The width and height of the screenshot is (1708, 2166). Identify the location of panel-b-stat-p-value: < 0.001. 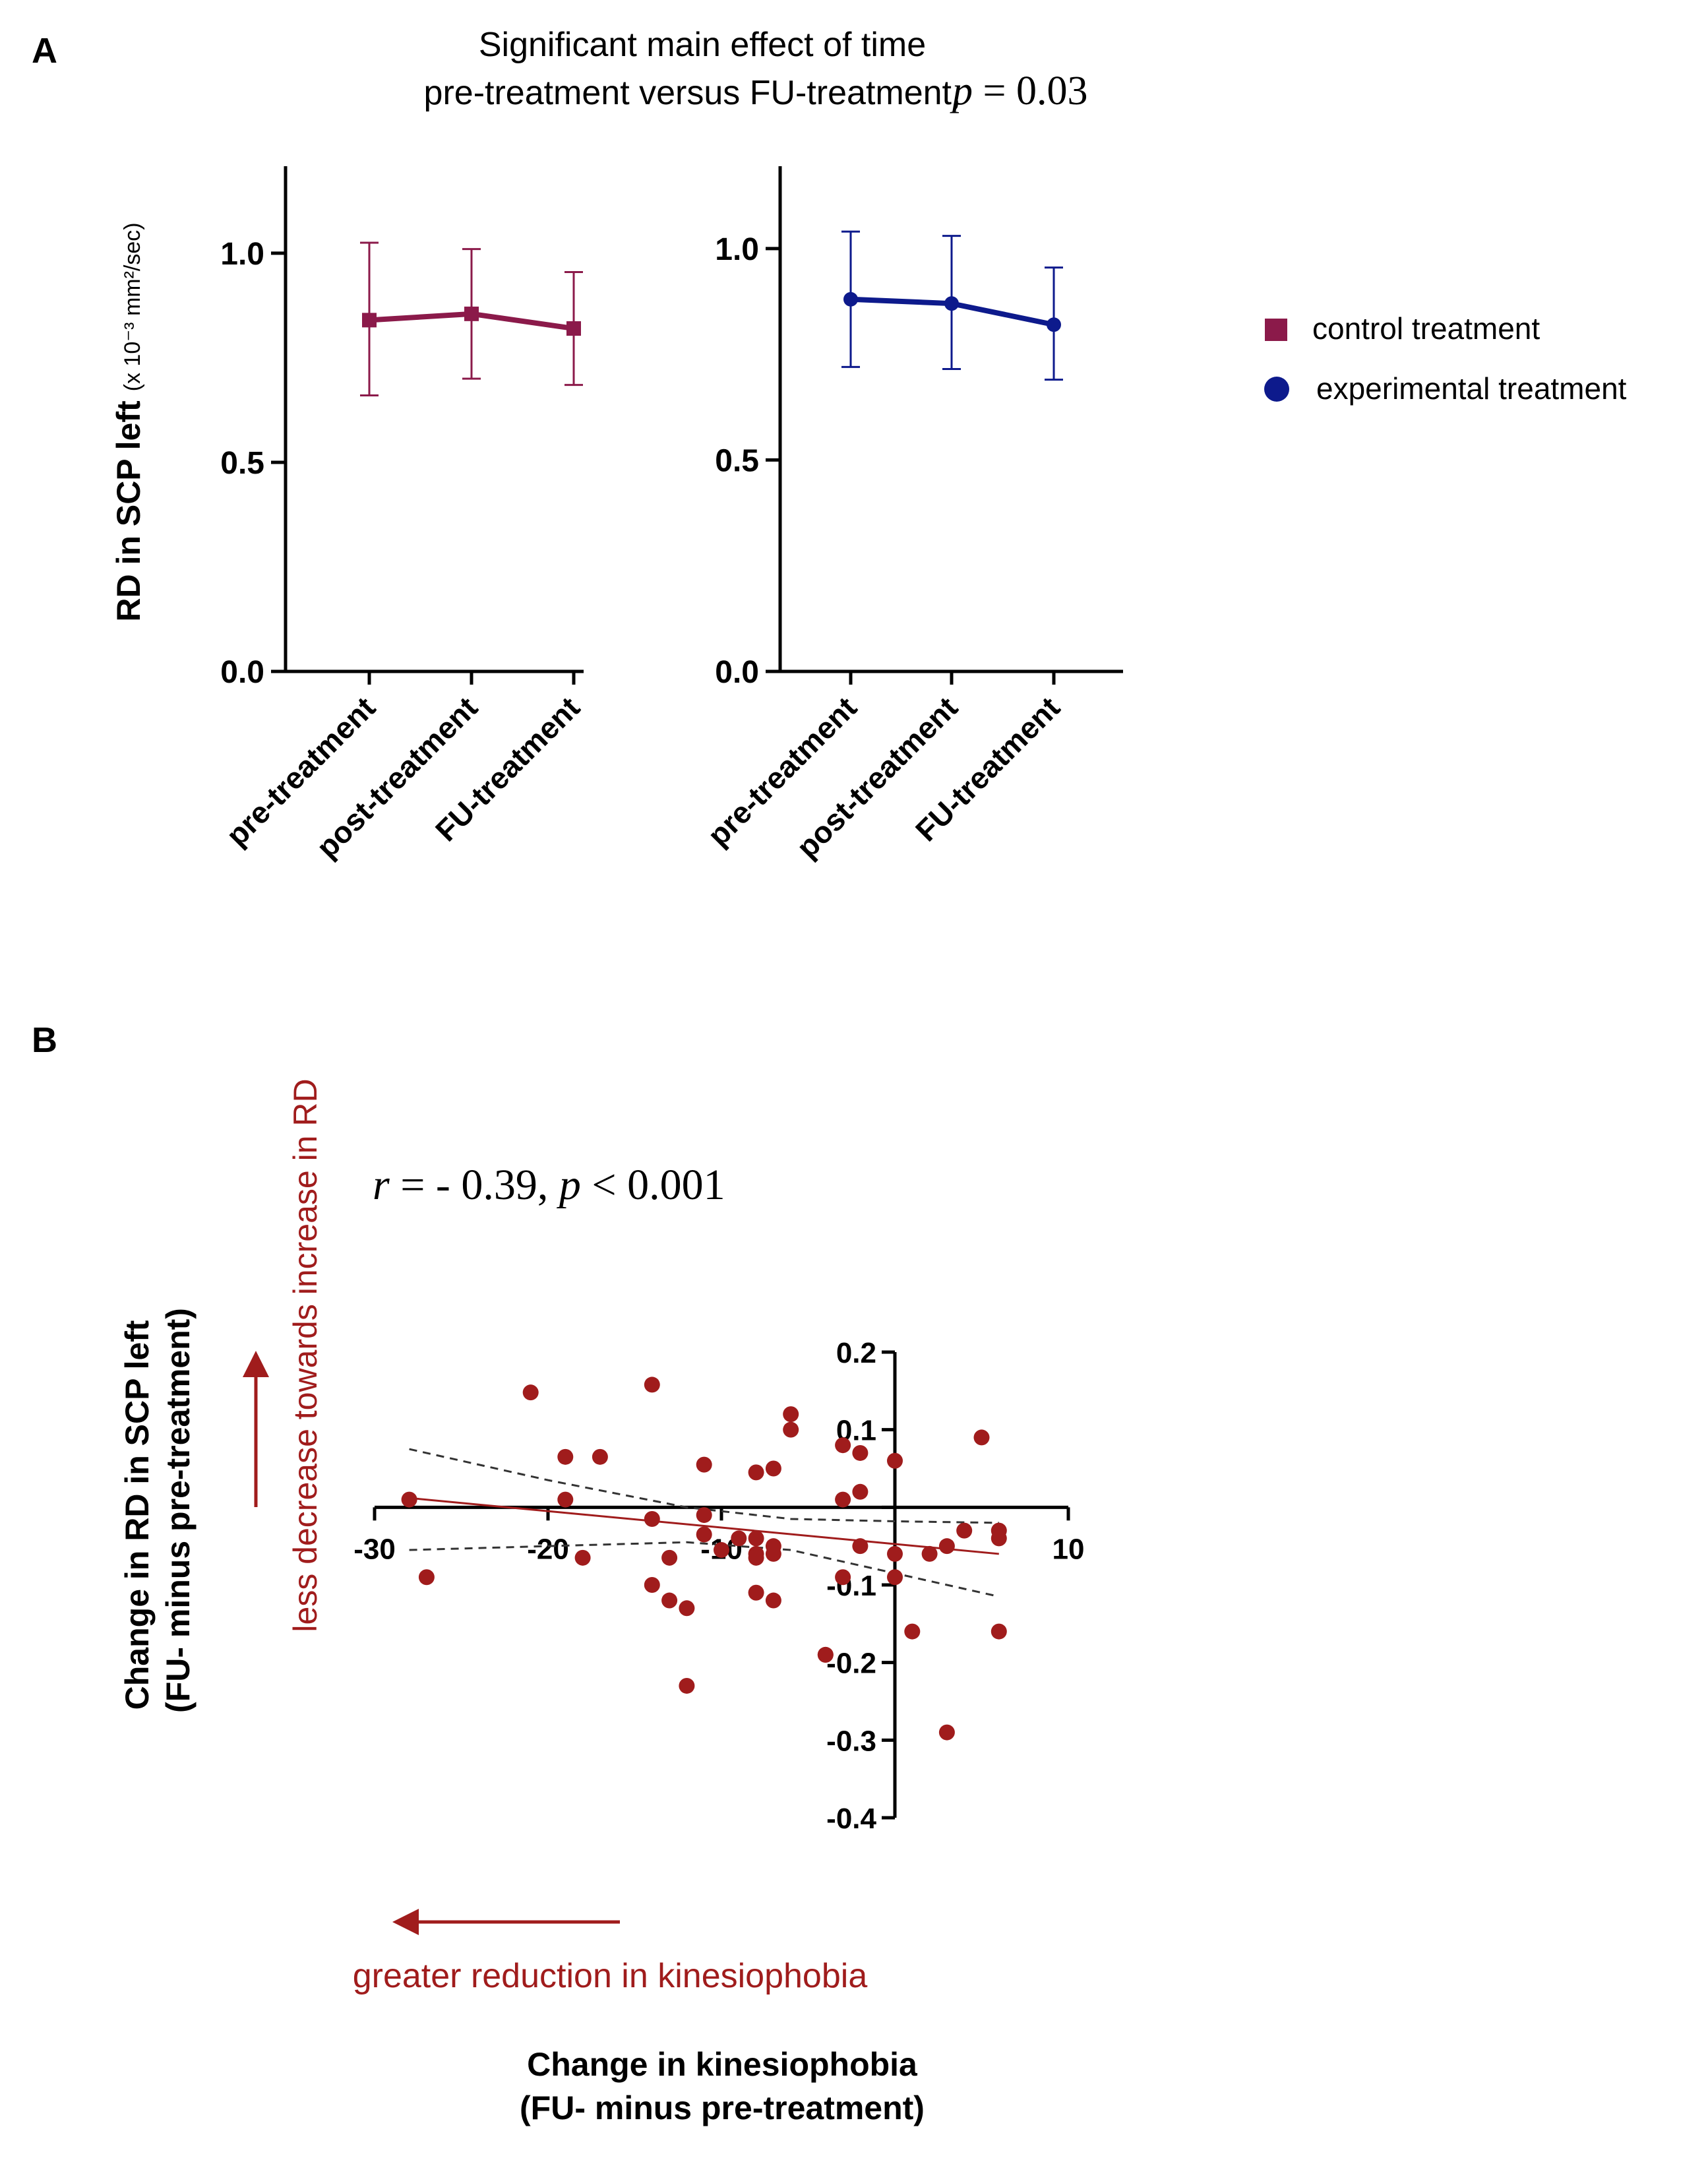
(653, 1185).